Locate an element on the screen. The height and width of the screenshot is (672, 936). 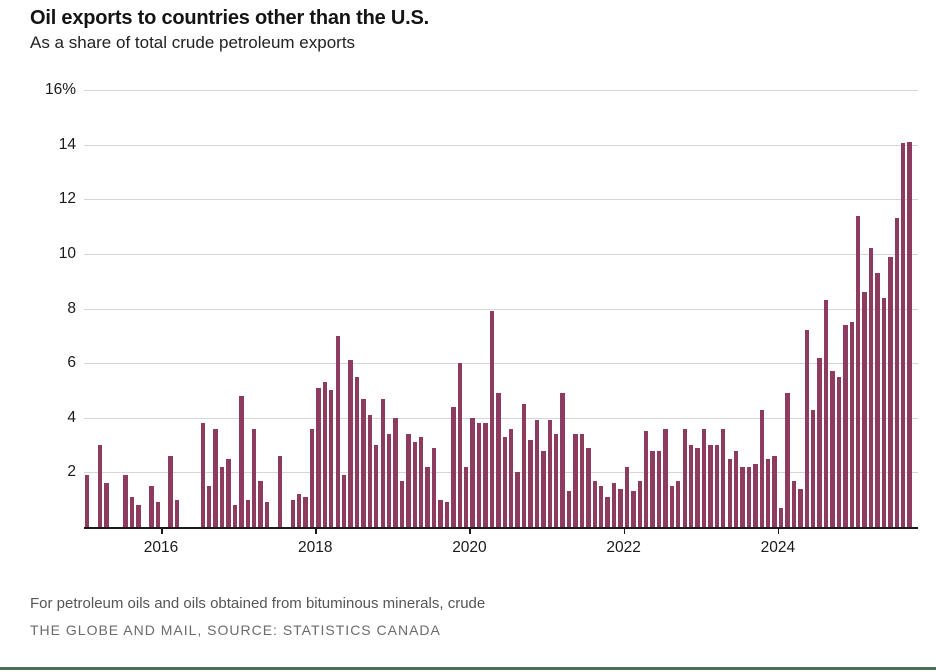
x-axis-label: 2020 is located at coordinates (469, 547).